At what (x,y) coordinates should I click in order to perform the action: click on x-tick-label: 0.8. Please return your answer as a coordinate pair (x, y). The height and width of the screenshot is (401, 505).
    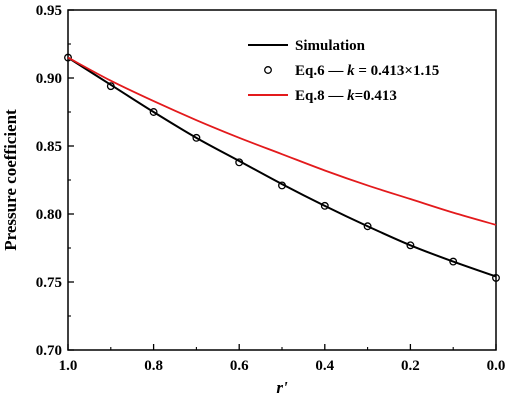
    Looking at the image, I should click on (153, 366).